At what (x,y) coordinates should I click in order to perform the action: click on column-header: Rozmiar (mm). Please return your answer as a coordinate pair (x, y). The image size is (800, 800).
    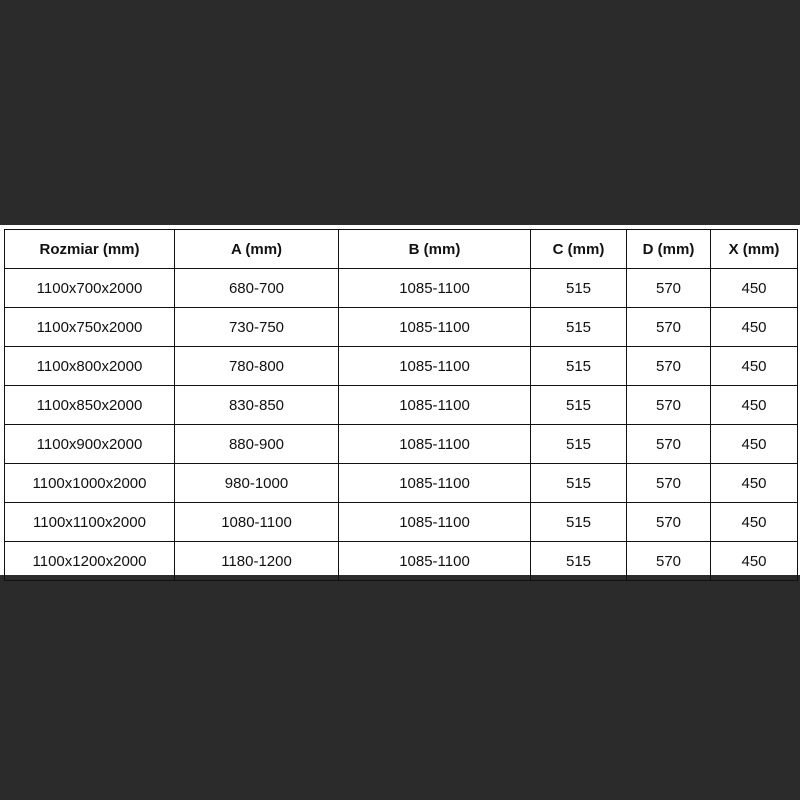
    Looking at the image, I should click on (89, 249).